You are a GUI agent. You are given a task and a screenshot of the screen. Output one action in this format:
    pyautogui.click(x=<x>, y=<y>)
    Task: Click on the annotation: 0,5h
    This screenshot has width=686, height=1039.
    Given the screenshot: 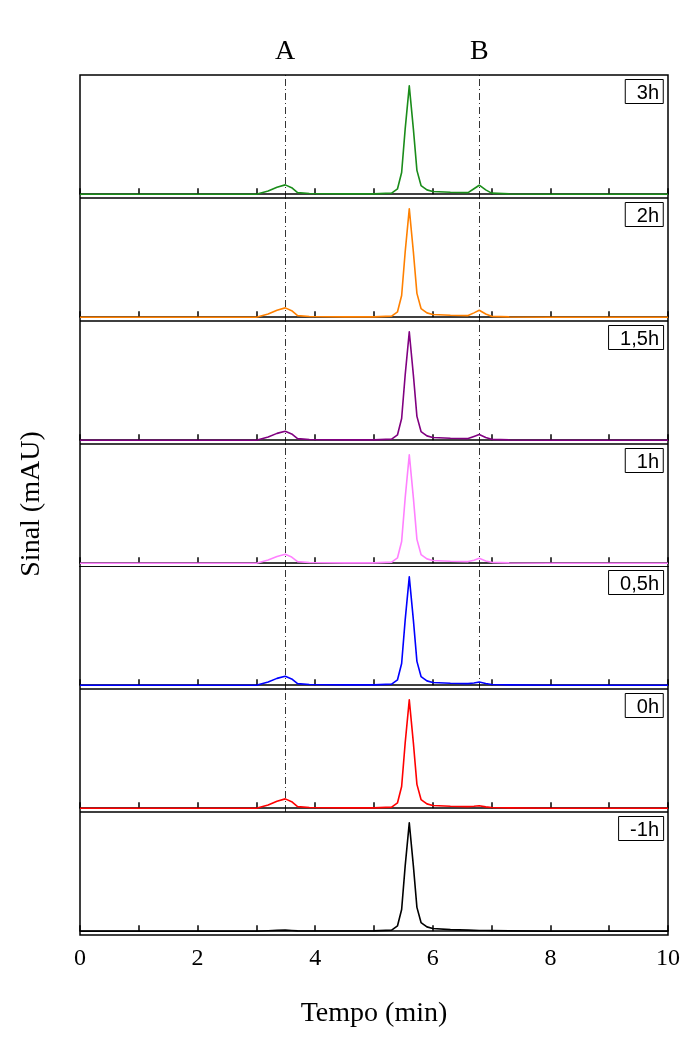 What is the action you would take?
    pyautogui.click(x=640, y=583)
    